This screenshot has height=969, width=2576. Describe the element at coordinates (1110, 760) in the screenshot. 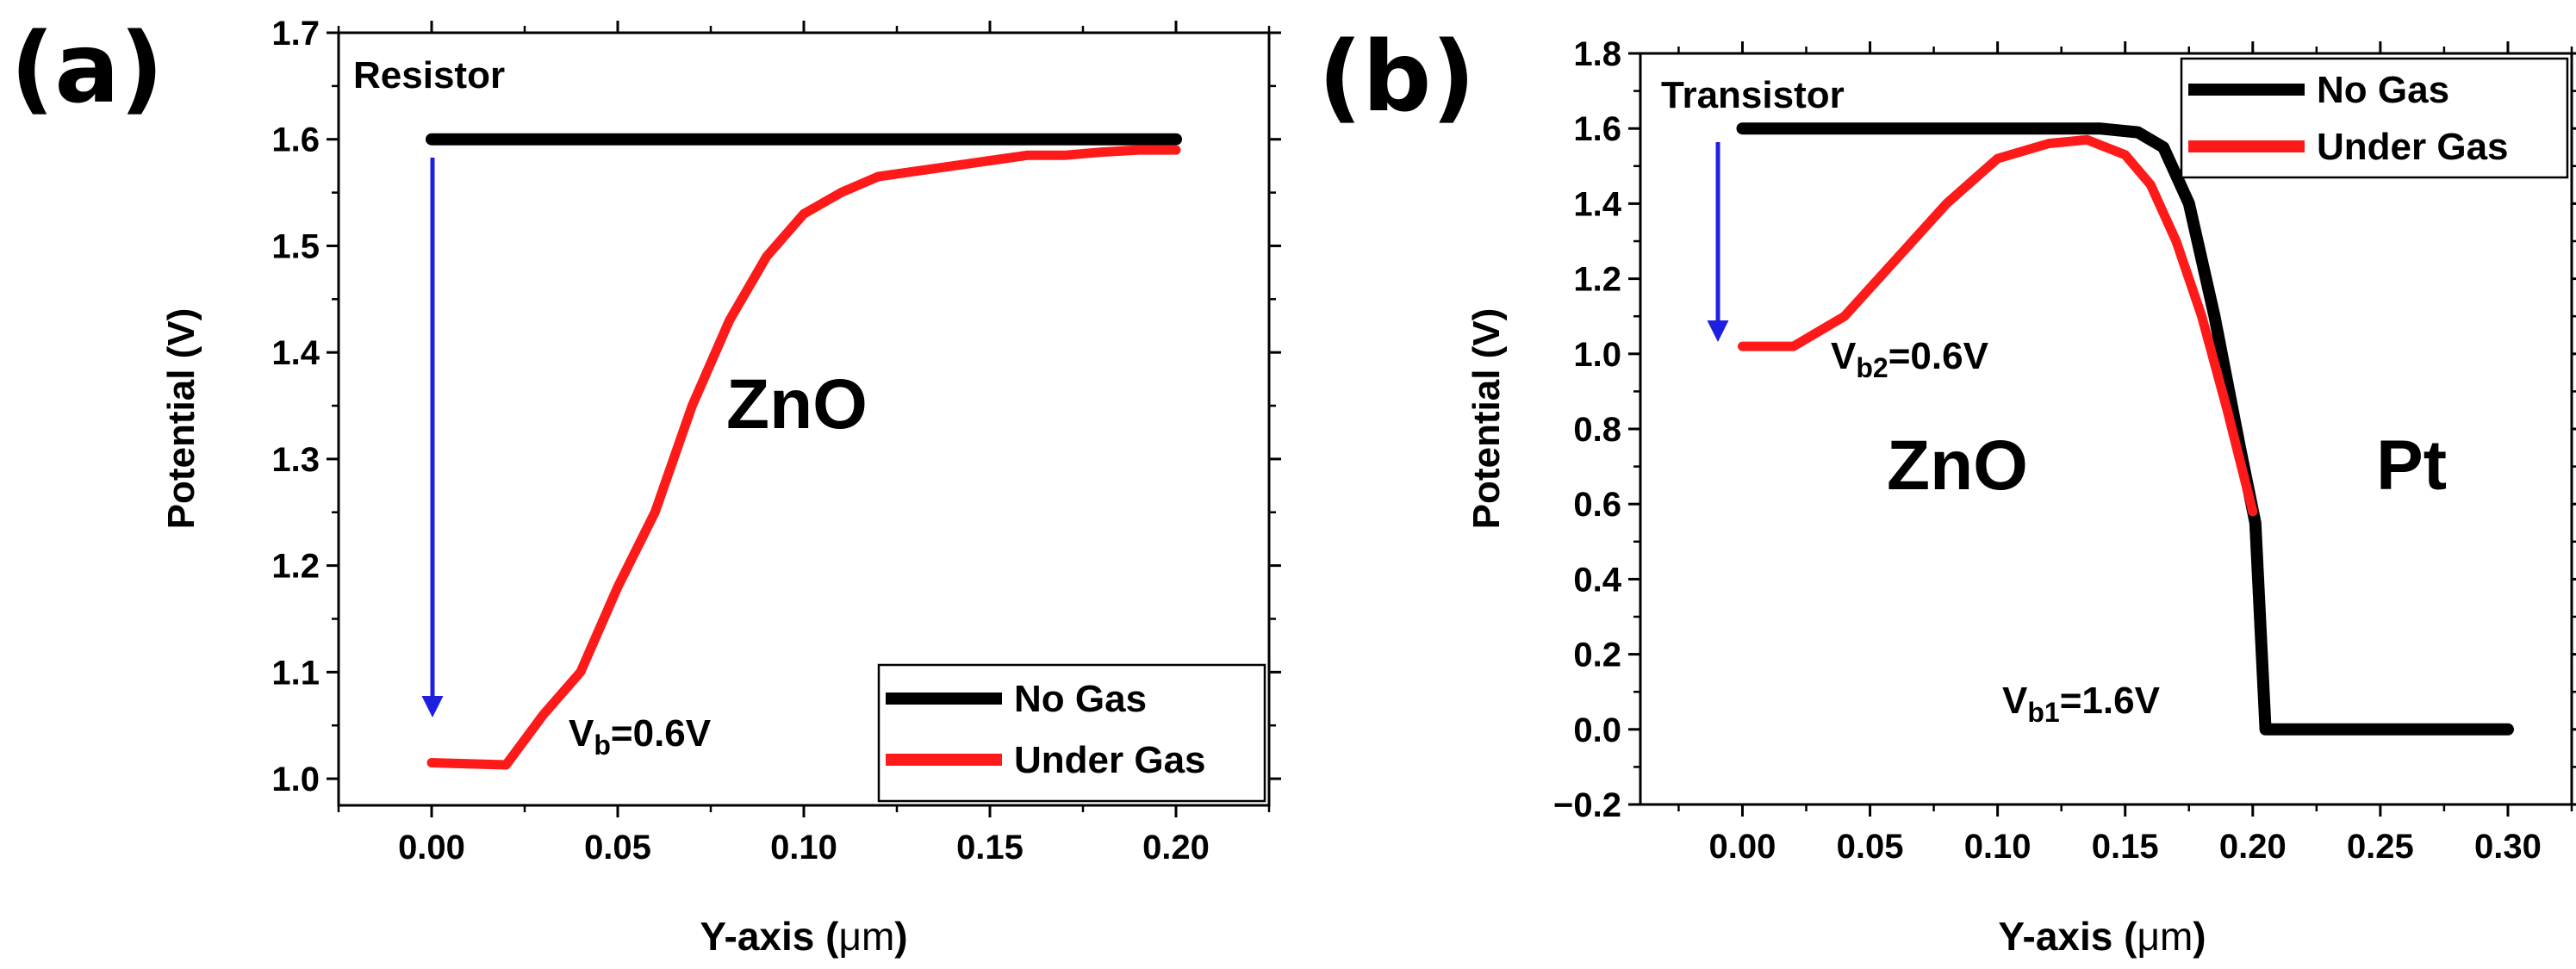

I see `legend-item-under-gas-a: Under Gas` at that location.